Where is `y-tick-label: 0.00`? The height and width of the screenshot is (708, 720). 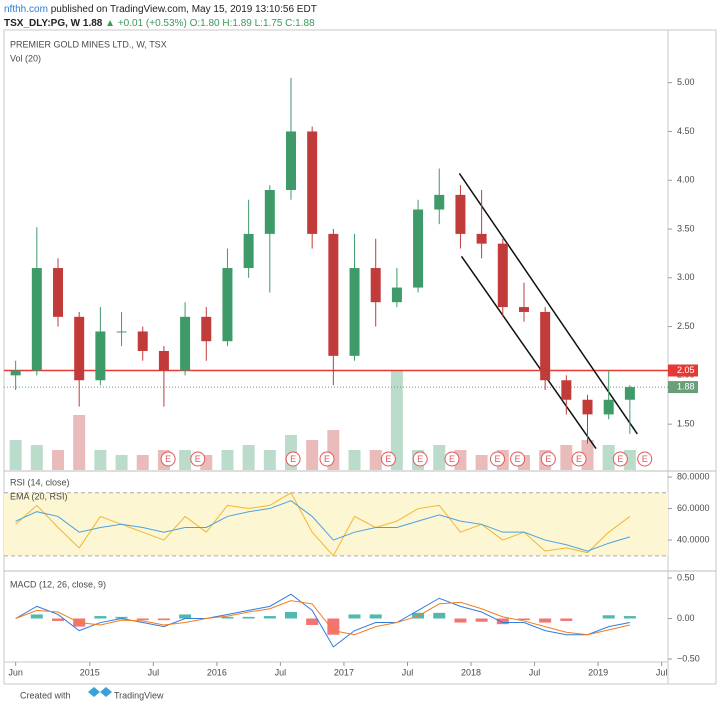
y-tick-label: 0.00 is located at coordinates (686, 618).